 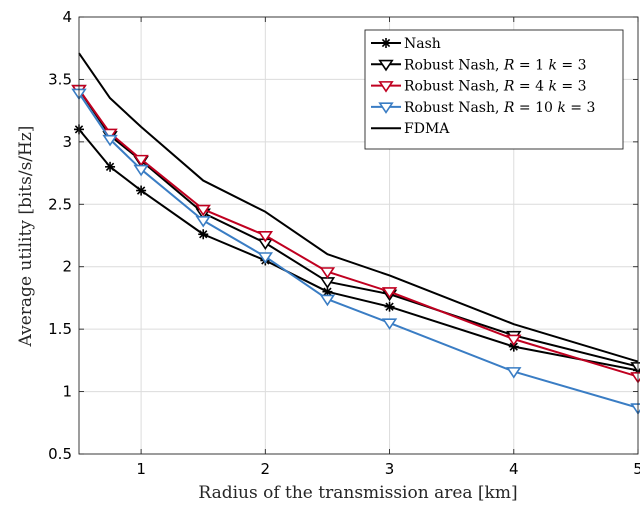 I want to click on legend-entry: Robust Nash, R = 1 k = 3, so click(x=479, y=65).